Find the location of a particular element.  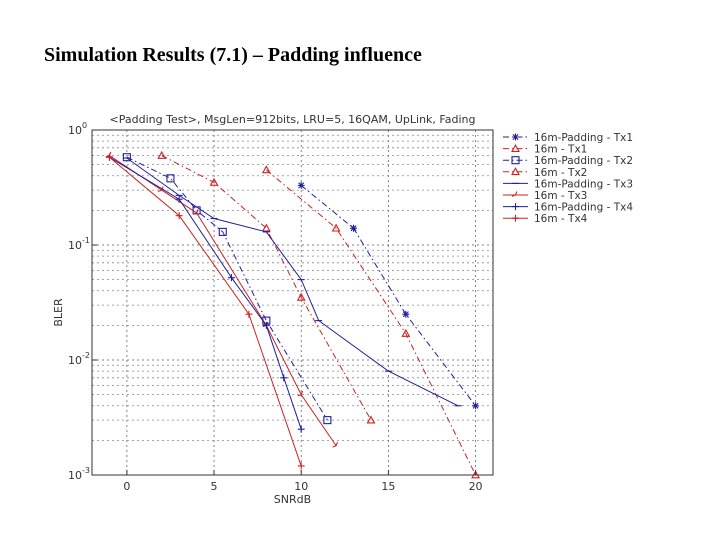

y-tick-label: 10⁻³ is located at coordinates (79, 474).